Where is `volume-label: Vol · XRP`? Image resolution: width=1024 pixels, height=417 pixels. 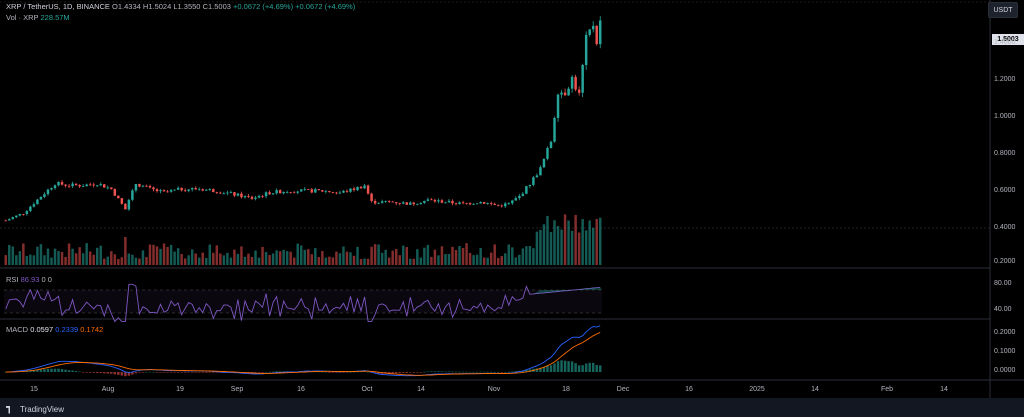 volume-label: Vol · XRP is located at coordinates (22, 17).